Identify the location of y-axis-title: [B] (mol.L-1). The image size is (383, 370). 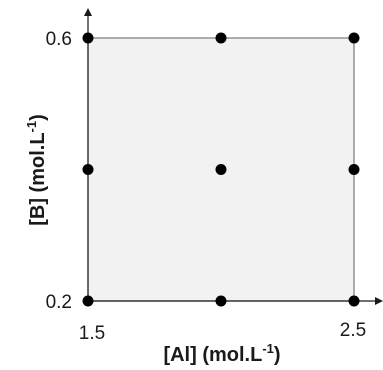
(36, 170).